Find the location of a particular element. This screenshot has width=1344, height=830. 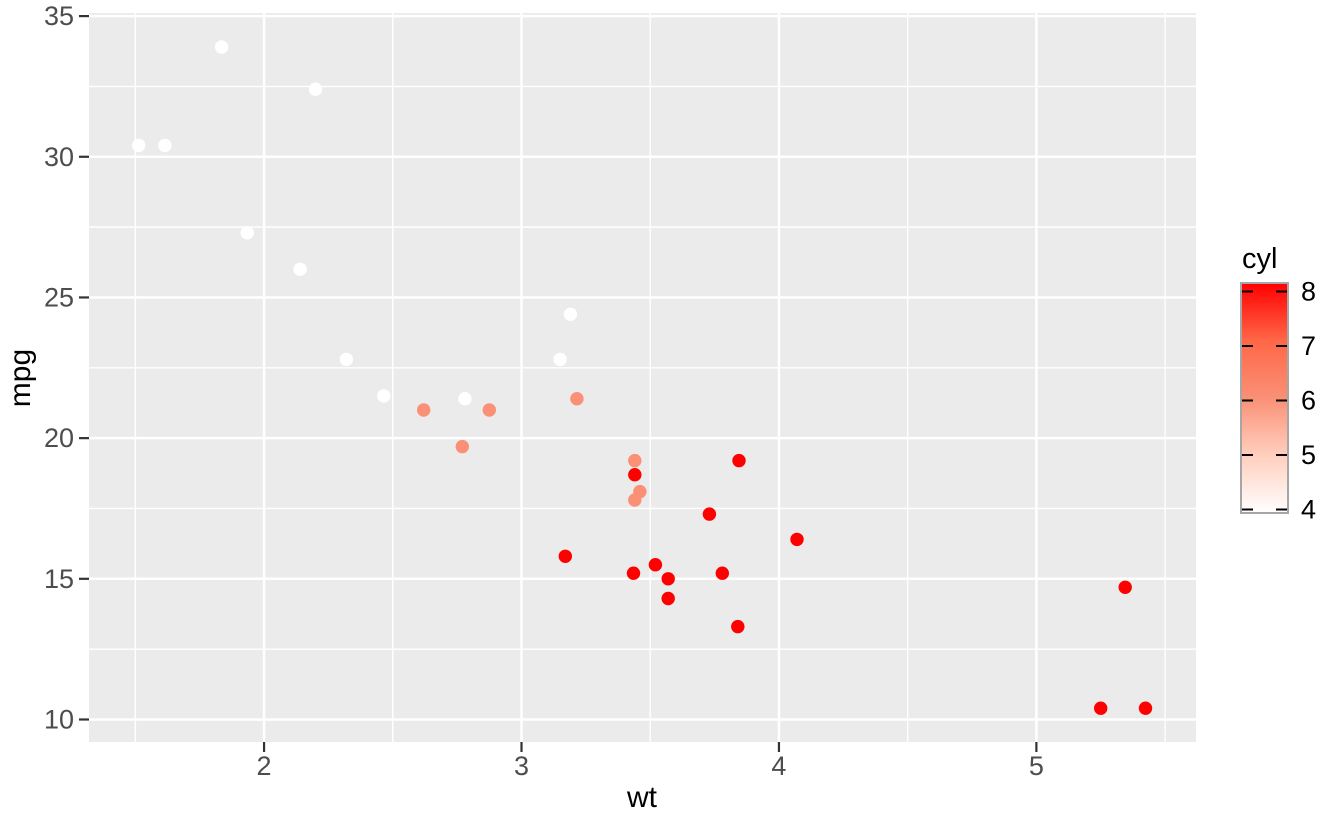

legend-tick-label: 6 is located at coordinates (1308, 401).